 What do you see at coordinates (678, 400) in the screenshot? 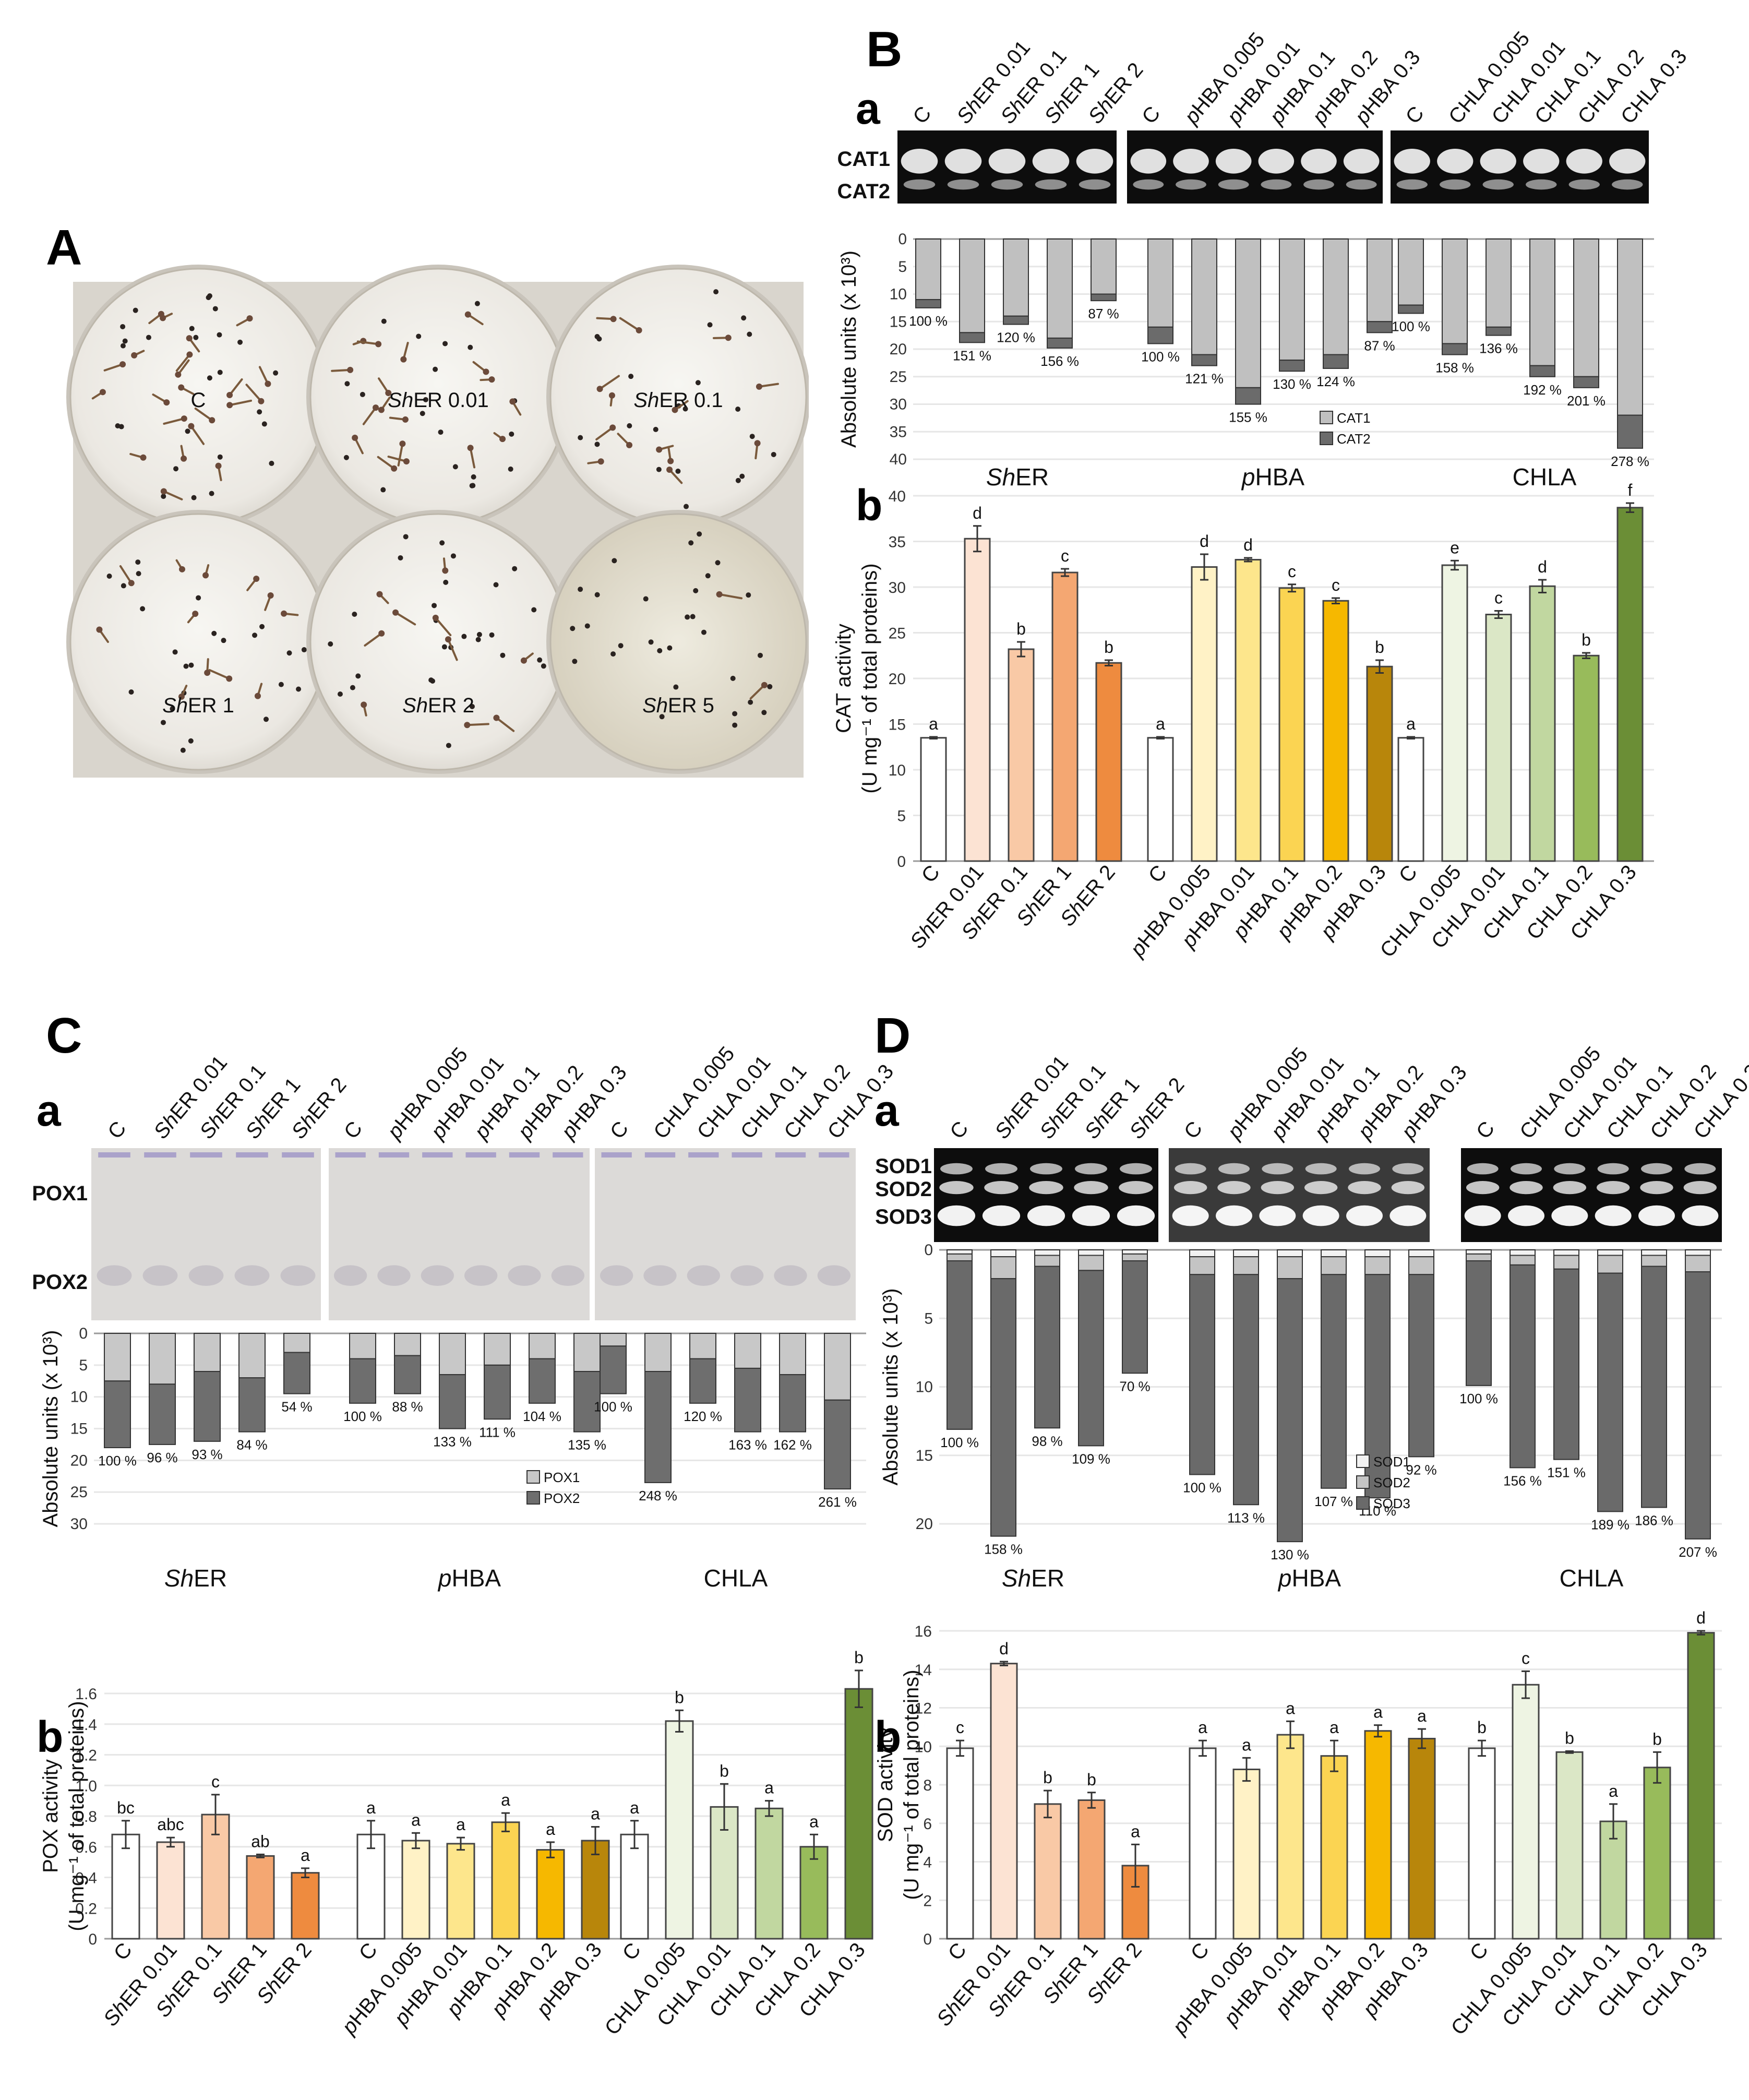
I see `plate-label: ShER 0.1` at bounding box center [678, 400].